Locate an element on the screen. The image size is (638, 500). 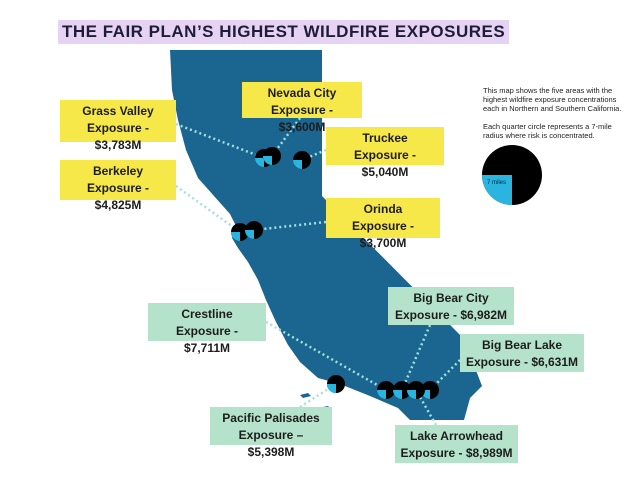
callout: Orinda Exposure - $3,700M is located at coordinates (383, 224).